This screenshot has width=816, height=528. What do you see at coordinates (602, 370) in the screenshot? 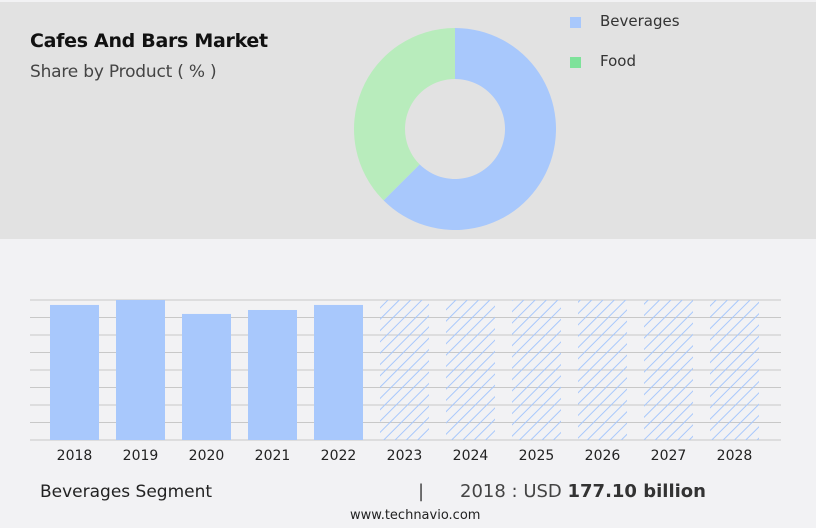
I see `bar-2026` at bounding box center [602, 370].